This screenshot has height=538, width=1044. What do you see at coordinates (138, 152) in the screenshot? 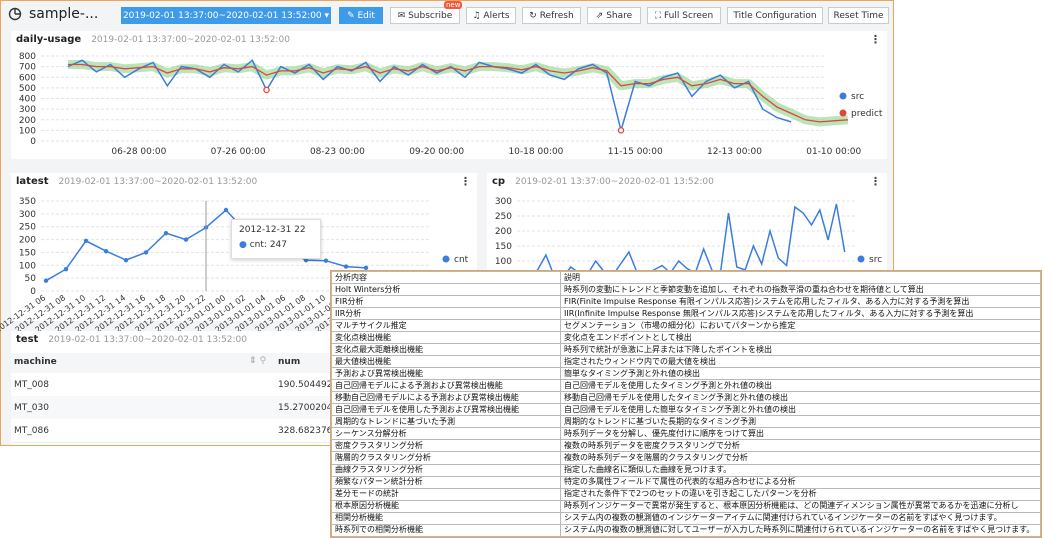
I see `x-tick-label: 06-28 00:00` at bounding box center [138, 152].